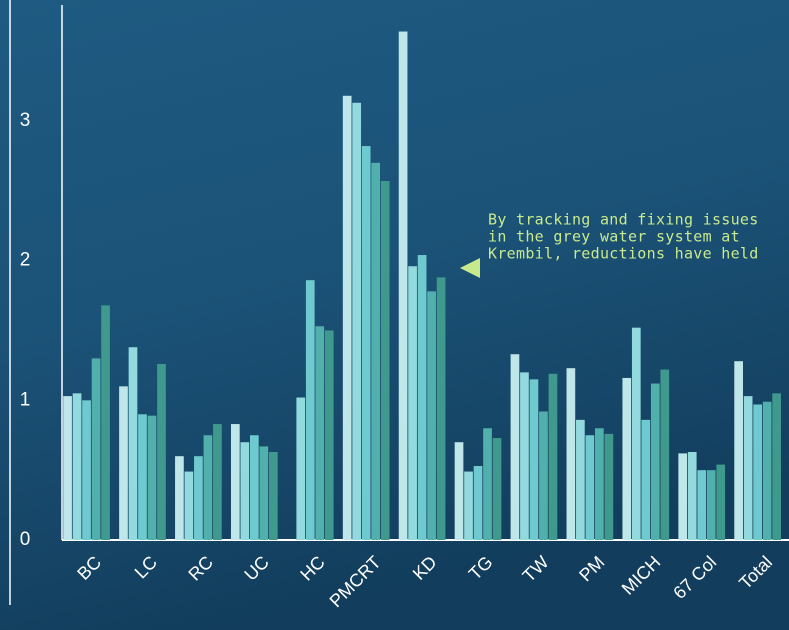  I want to click on annotation: By tracking and fixing issues, so click(623, 220).